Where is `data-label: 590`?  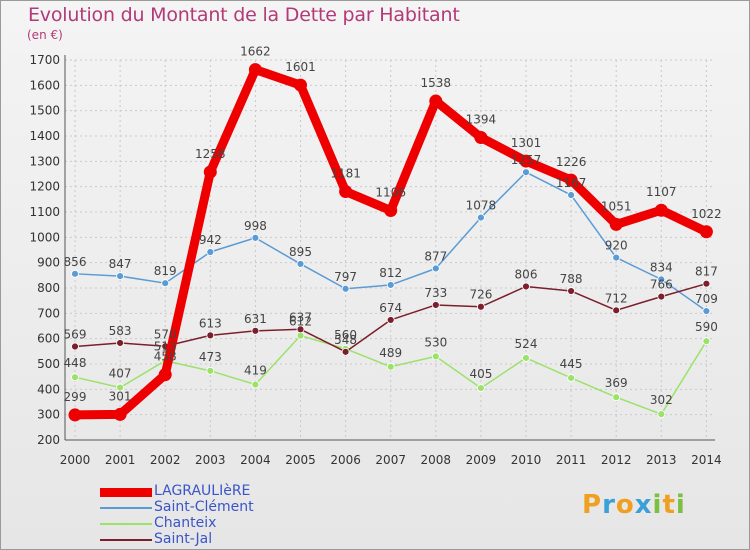 data-label: 590 is located at coordinates (706, 327).